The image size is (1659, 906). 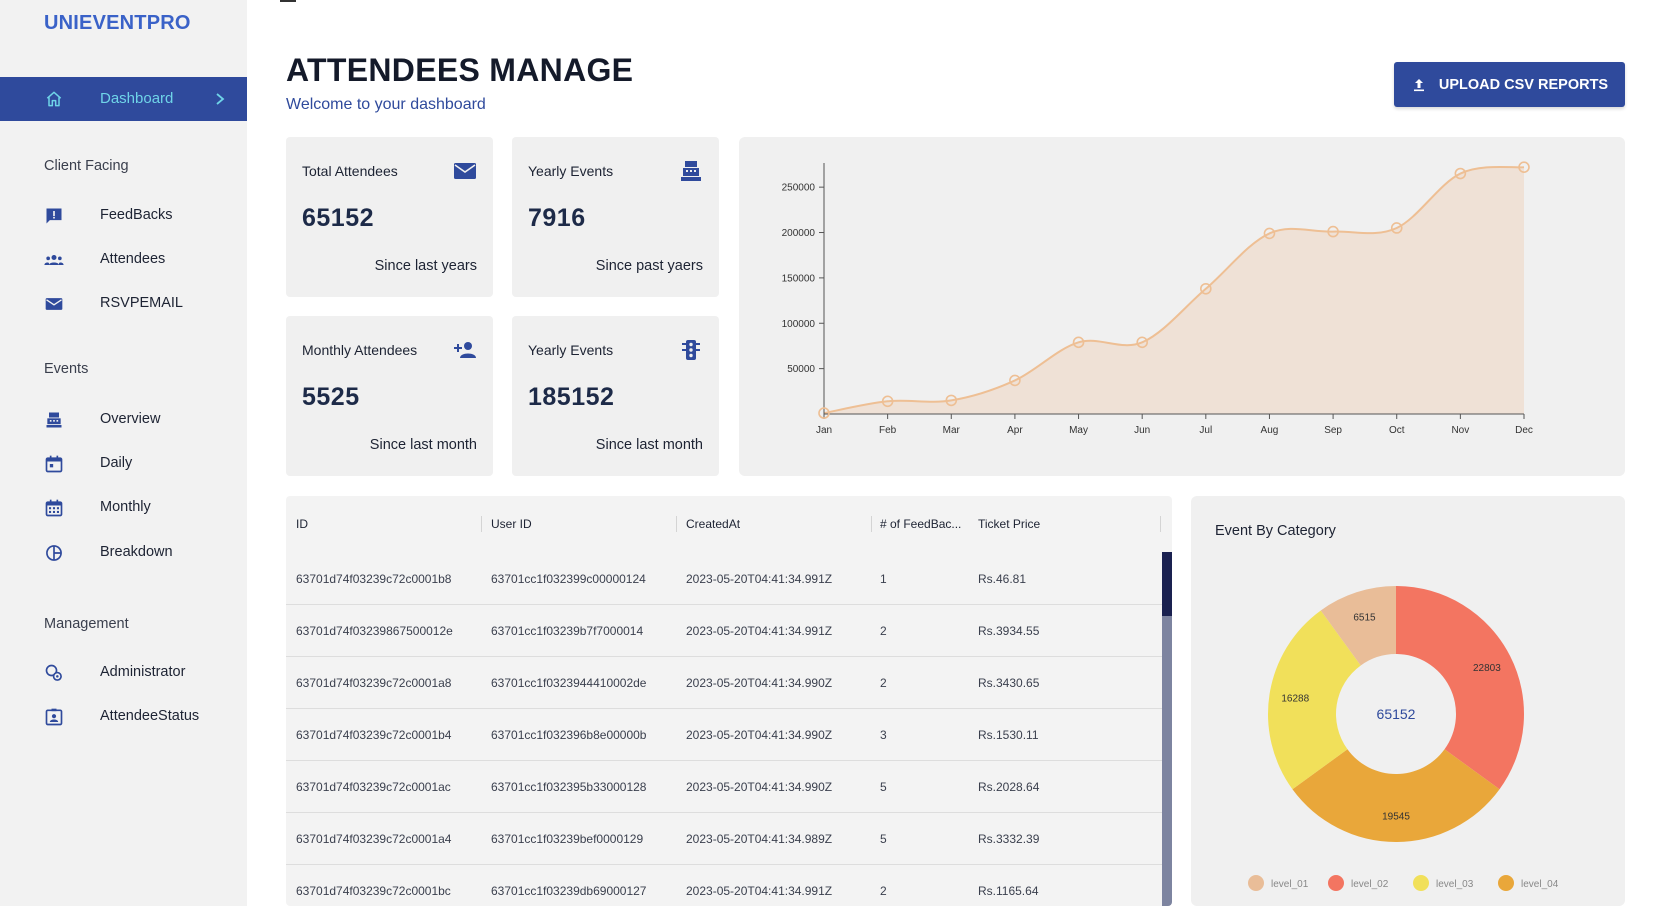 What do you see at coordinates (53, 672) in the screenshot?
I see `admin-icon` at bounding box center [53, 672].